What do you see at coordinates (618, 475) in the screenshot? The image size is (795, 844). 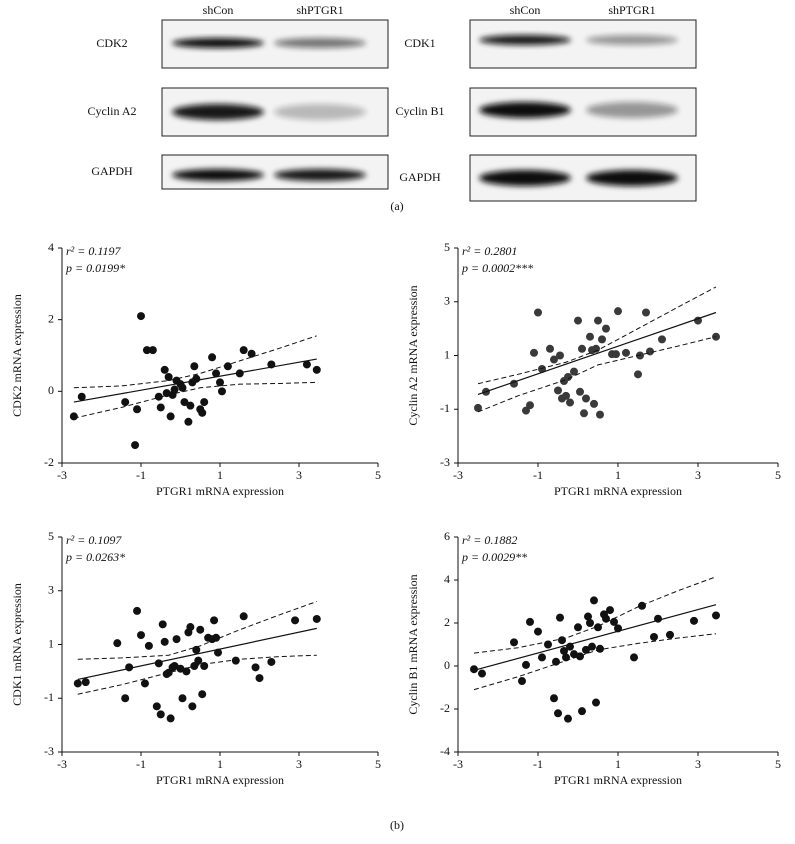 I see `x-tick-label: 1` at bounding box center [618, 475].